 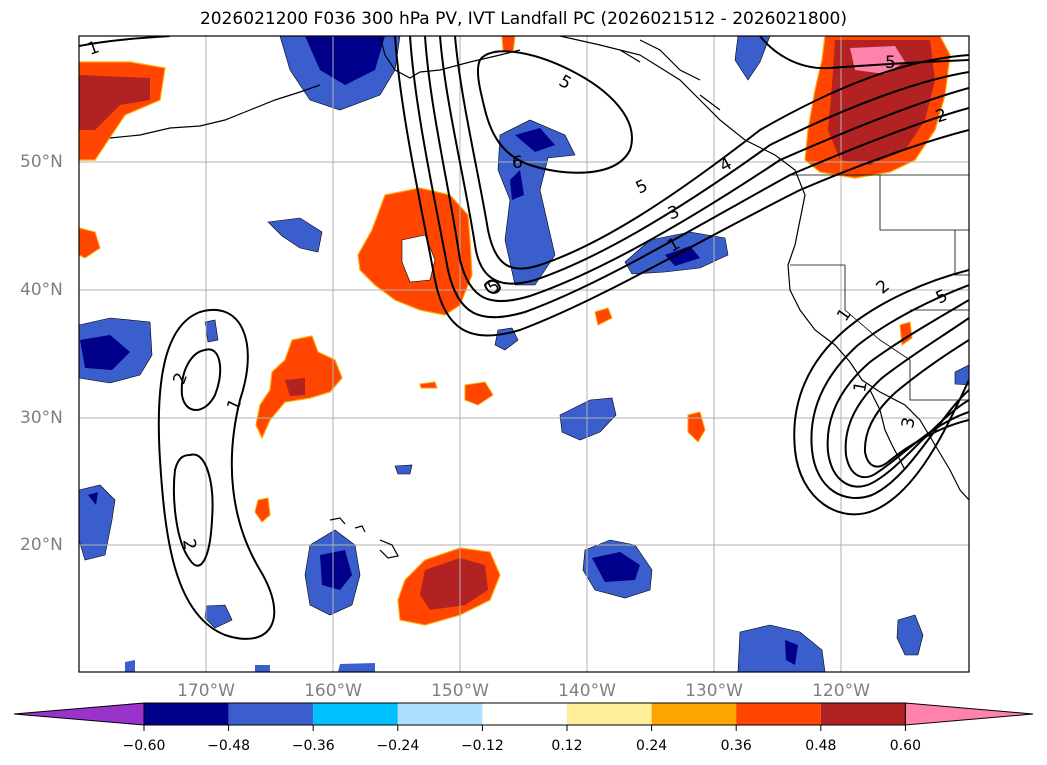 I want to click on contour-label: 6, so click(x=517, y=163).